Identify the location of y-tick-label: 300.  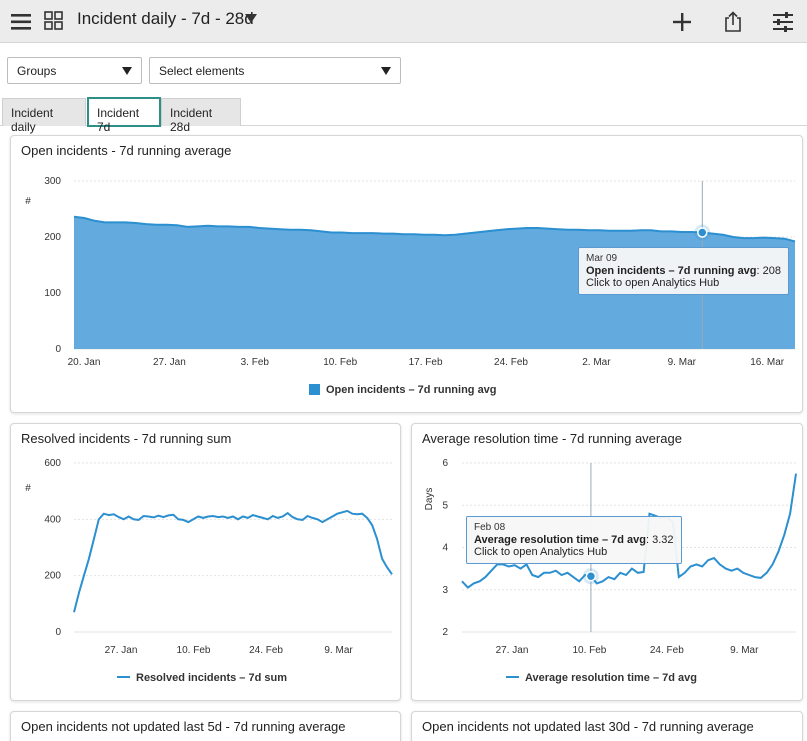
(52, 181).